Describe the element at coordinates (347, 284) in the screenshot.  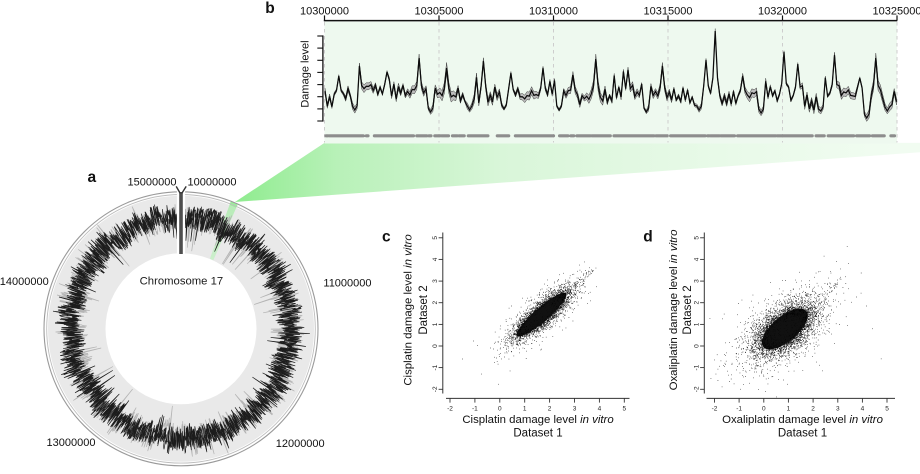
I see `svg-text: 11000000` at that location.